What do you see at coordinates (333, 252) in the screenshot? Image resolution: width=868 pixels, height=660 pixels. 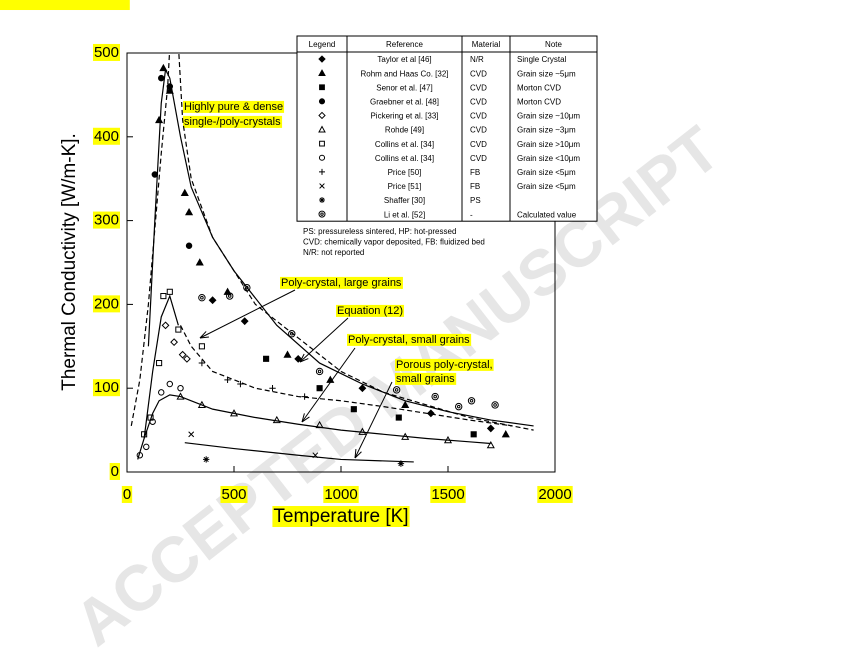 I see `footnote: N/R: not reported` at bounding box center [333, 252].